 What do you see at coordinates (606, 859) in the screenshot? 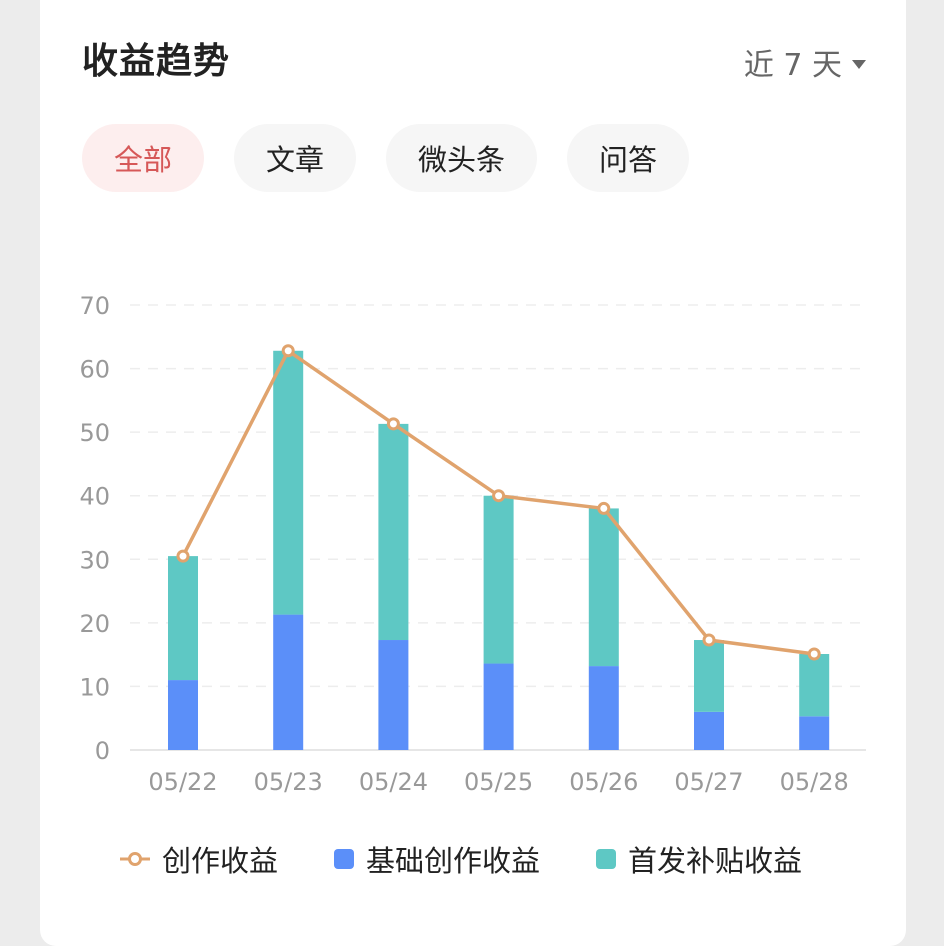
I see `teal-swatch-icon` at bounding box center [606, 859].